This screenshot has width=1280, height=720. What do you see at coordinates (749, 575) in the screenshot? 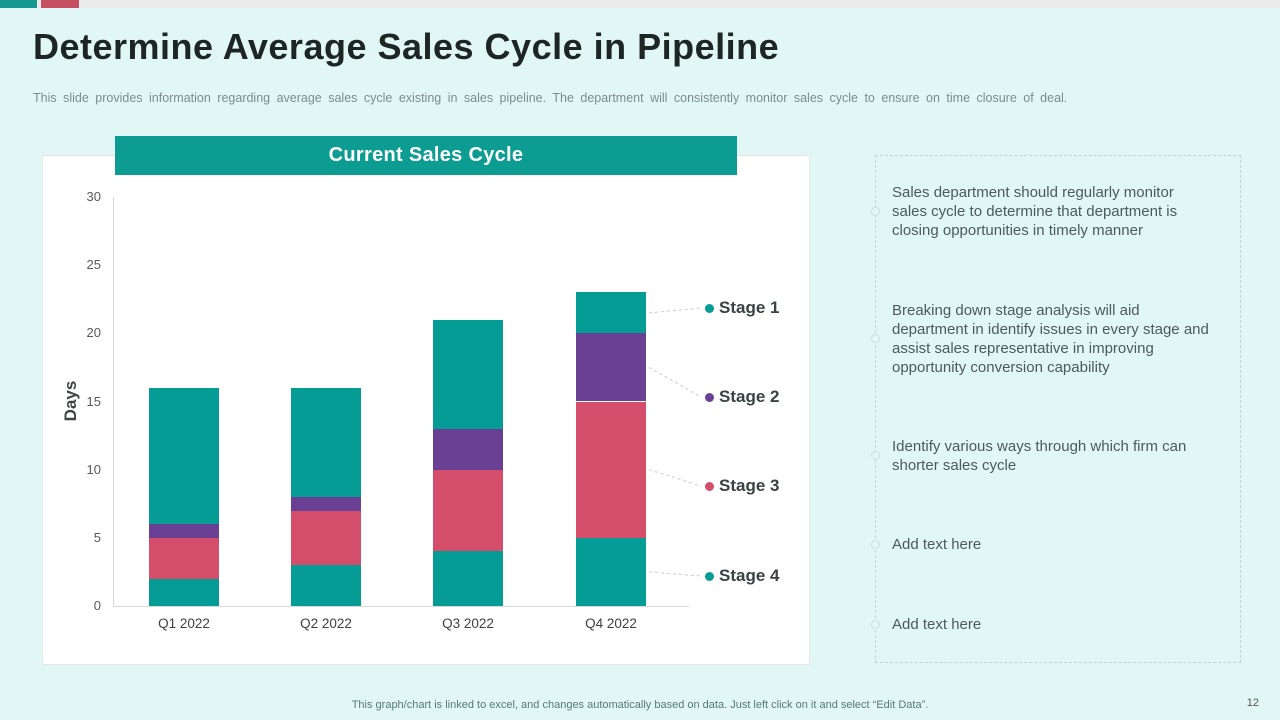
I see `legend-label: Stage 4` at bounding box center [749, 575].